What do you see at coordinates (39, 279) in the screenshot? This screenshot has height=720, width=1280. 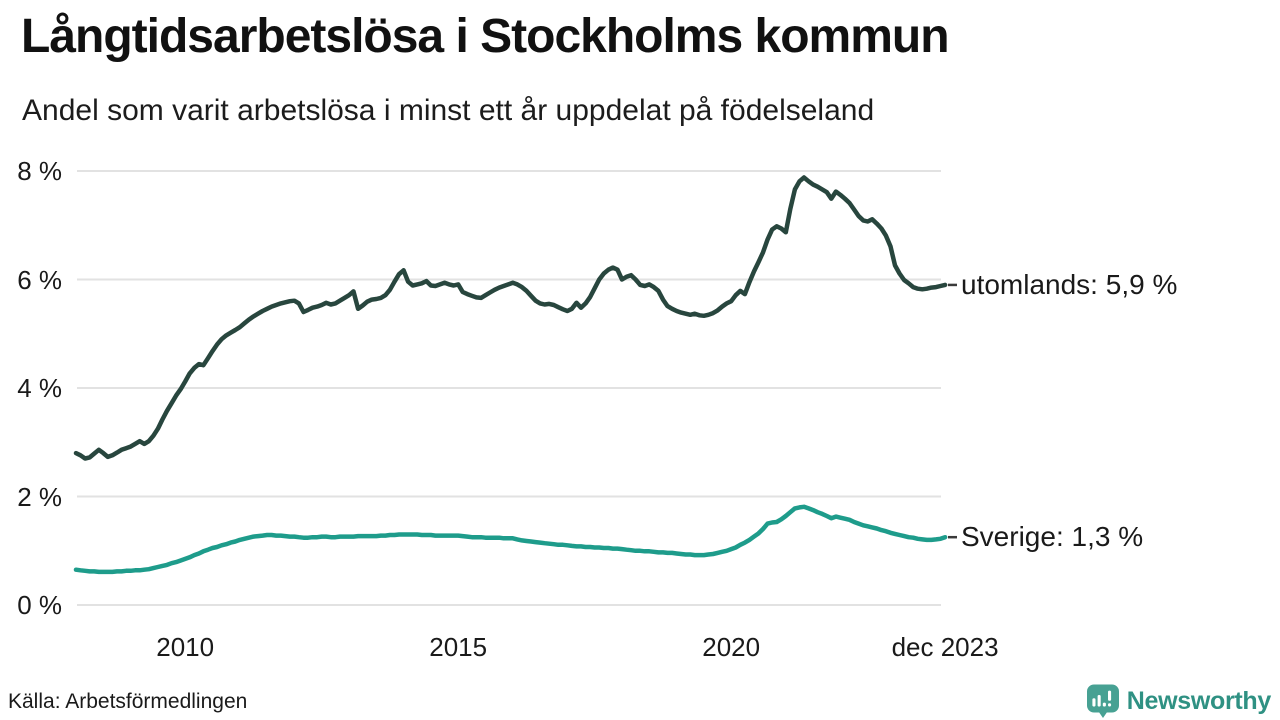 I see `y-axis-tick-label: 6 %` at bounding box center [39, 279].